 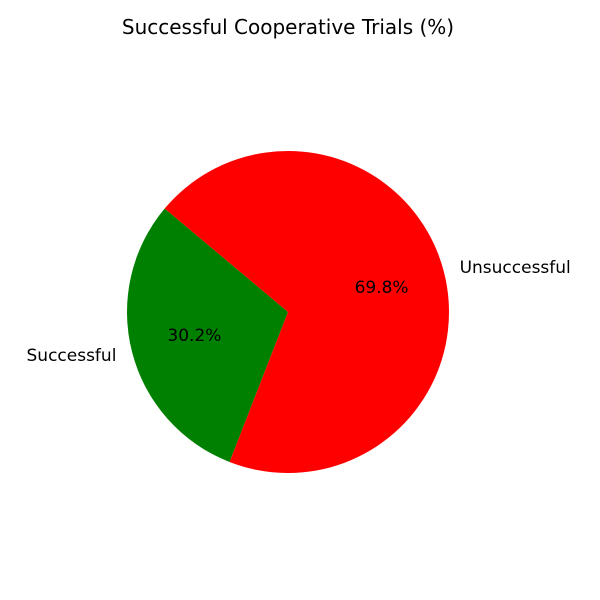 What do you see at coordinates (194, 336) in the screenshot?
I see `pct-label-successful: 30.2%` at bounding box center [194, 336].